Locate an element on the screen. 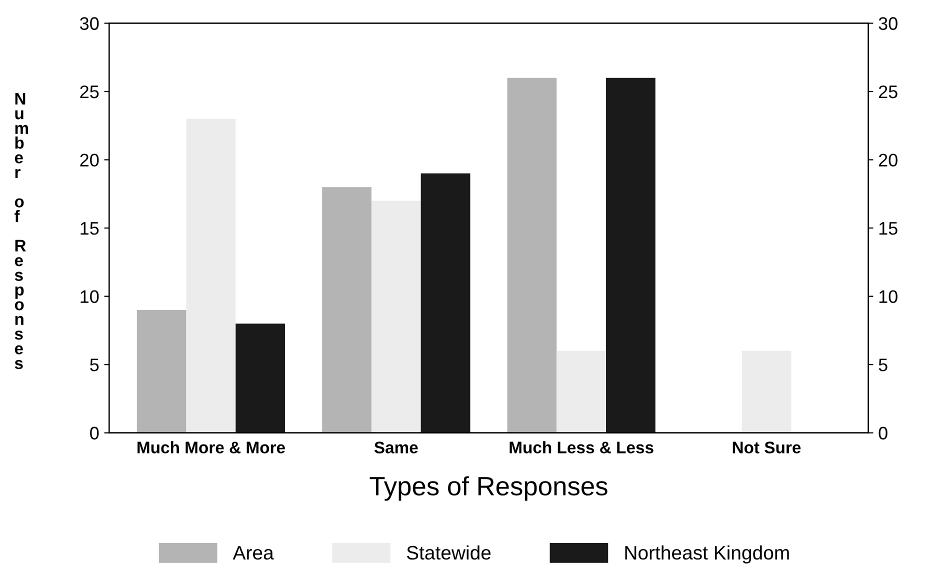 The image size is (949, 581). y2-tick-label: 25 is located at coordinates (888, 91).